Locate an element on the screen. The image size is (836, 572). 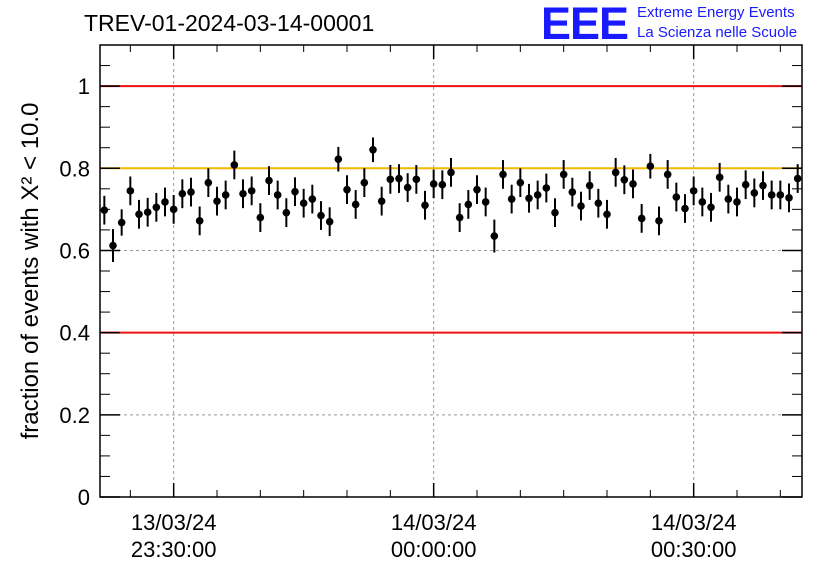
y-axis-label: fraction of events with X² < 10.0 is located at coordinates (30, 271).